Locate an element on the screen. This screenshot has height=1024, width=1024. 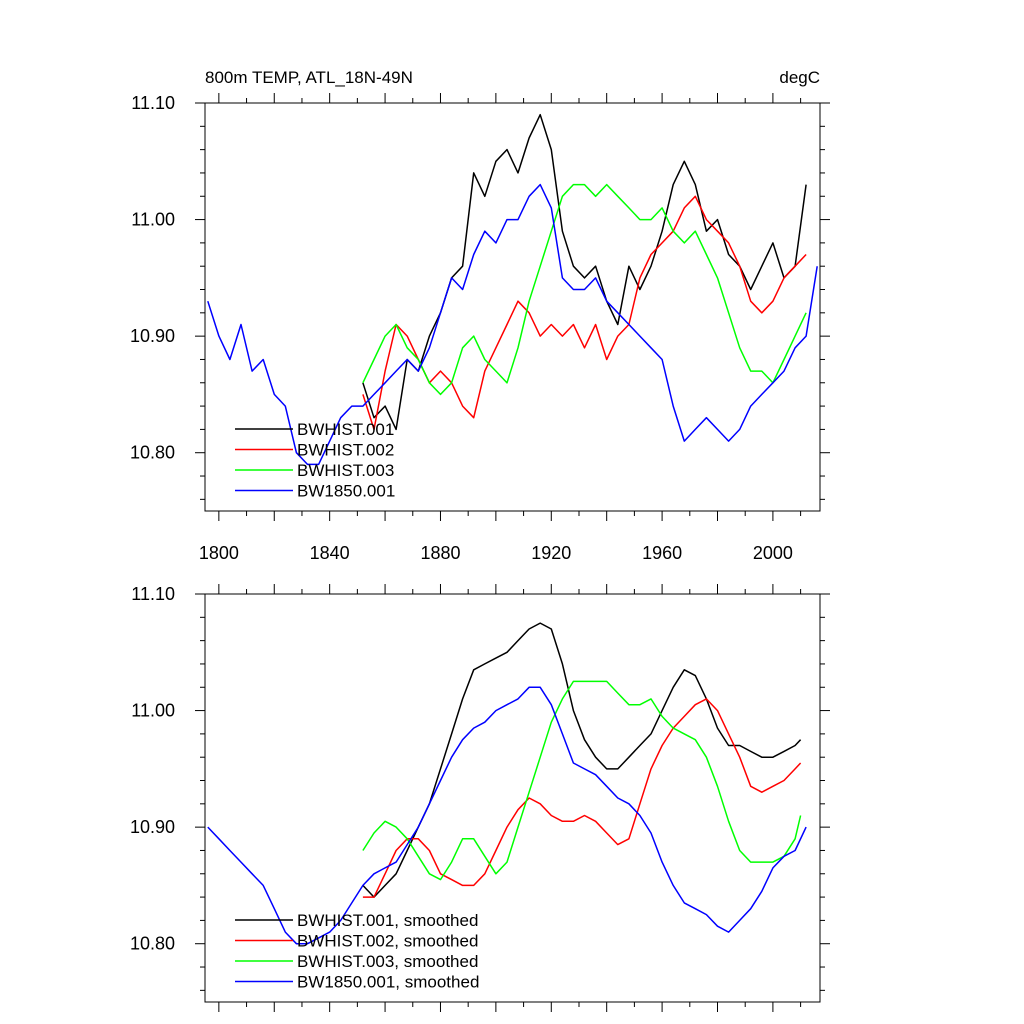
x-tick-label: 2000 is located at coordinates (773, 553).